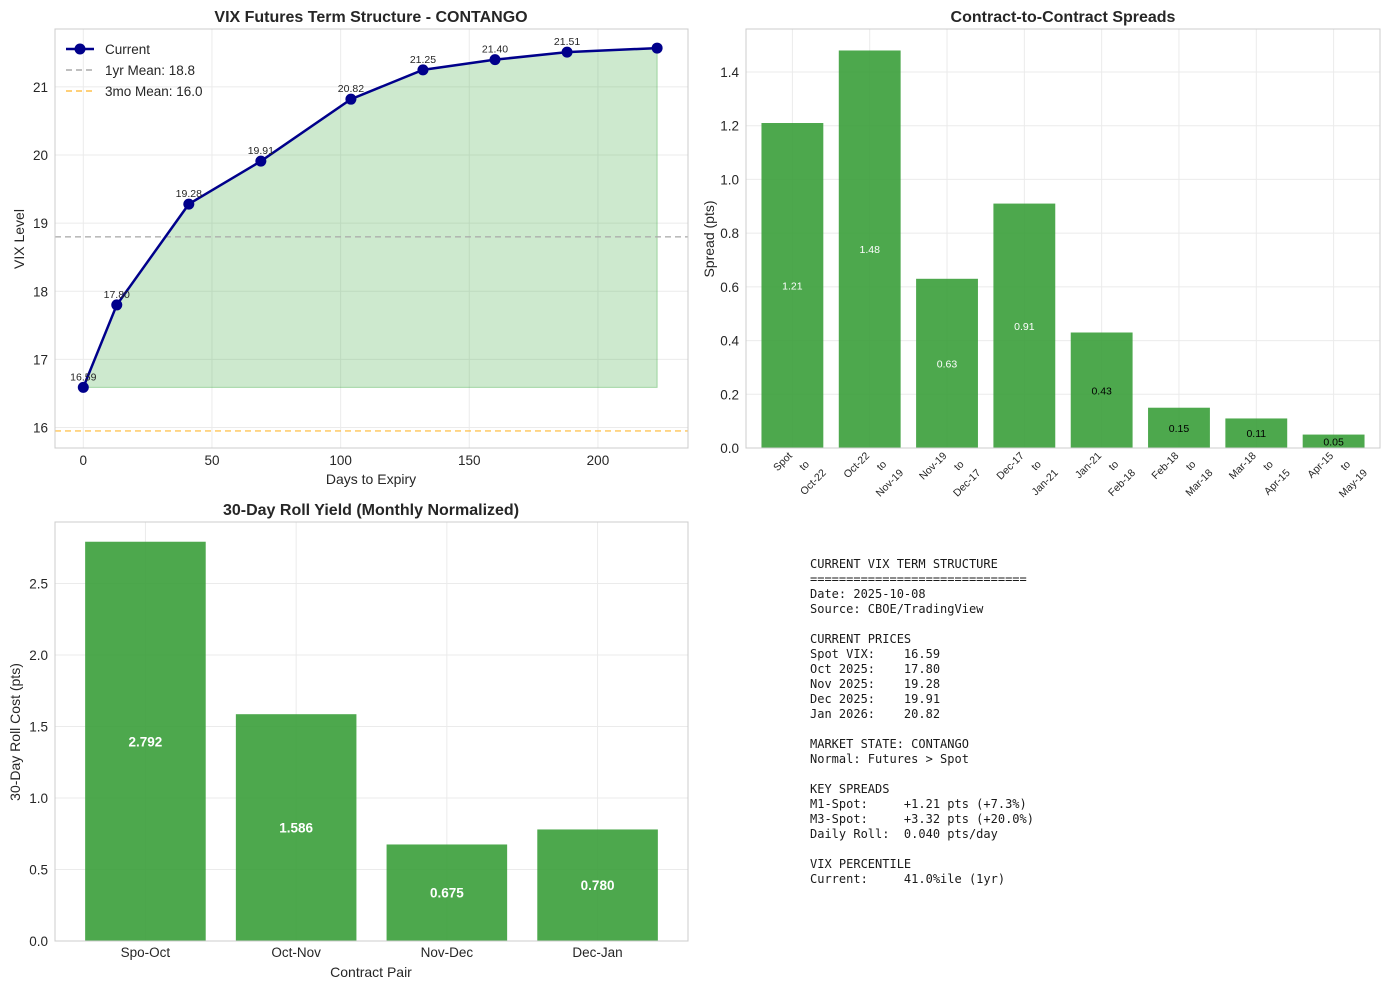  I want to click on spread-category-line: Oct-22, so click(856, 465).